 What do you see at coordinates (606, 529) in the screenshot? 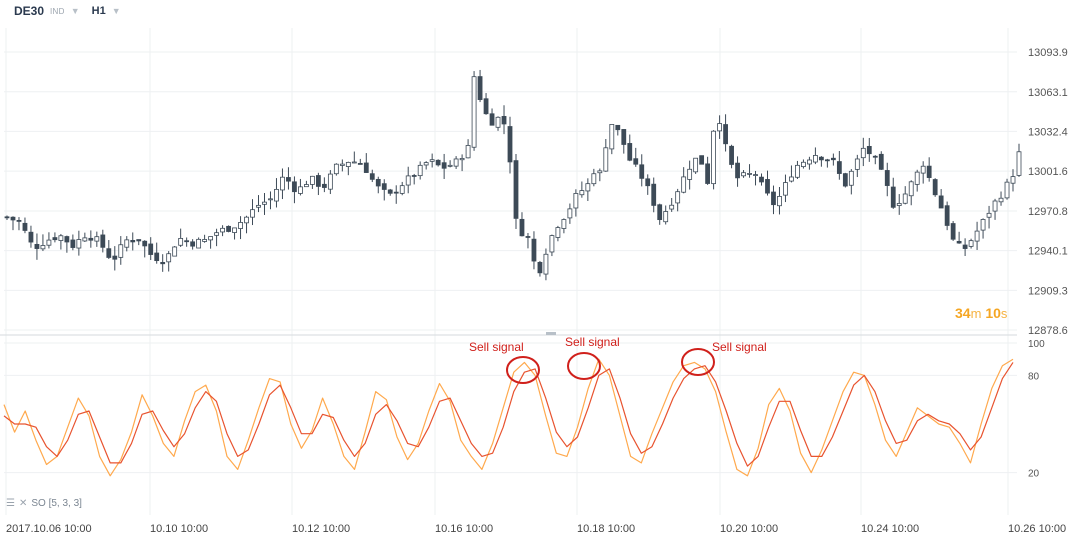
I see `time-tick-label: 10.18 10:00` at bounding box center [606, 529].